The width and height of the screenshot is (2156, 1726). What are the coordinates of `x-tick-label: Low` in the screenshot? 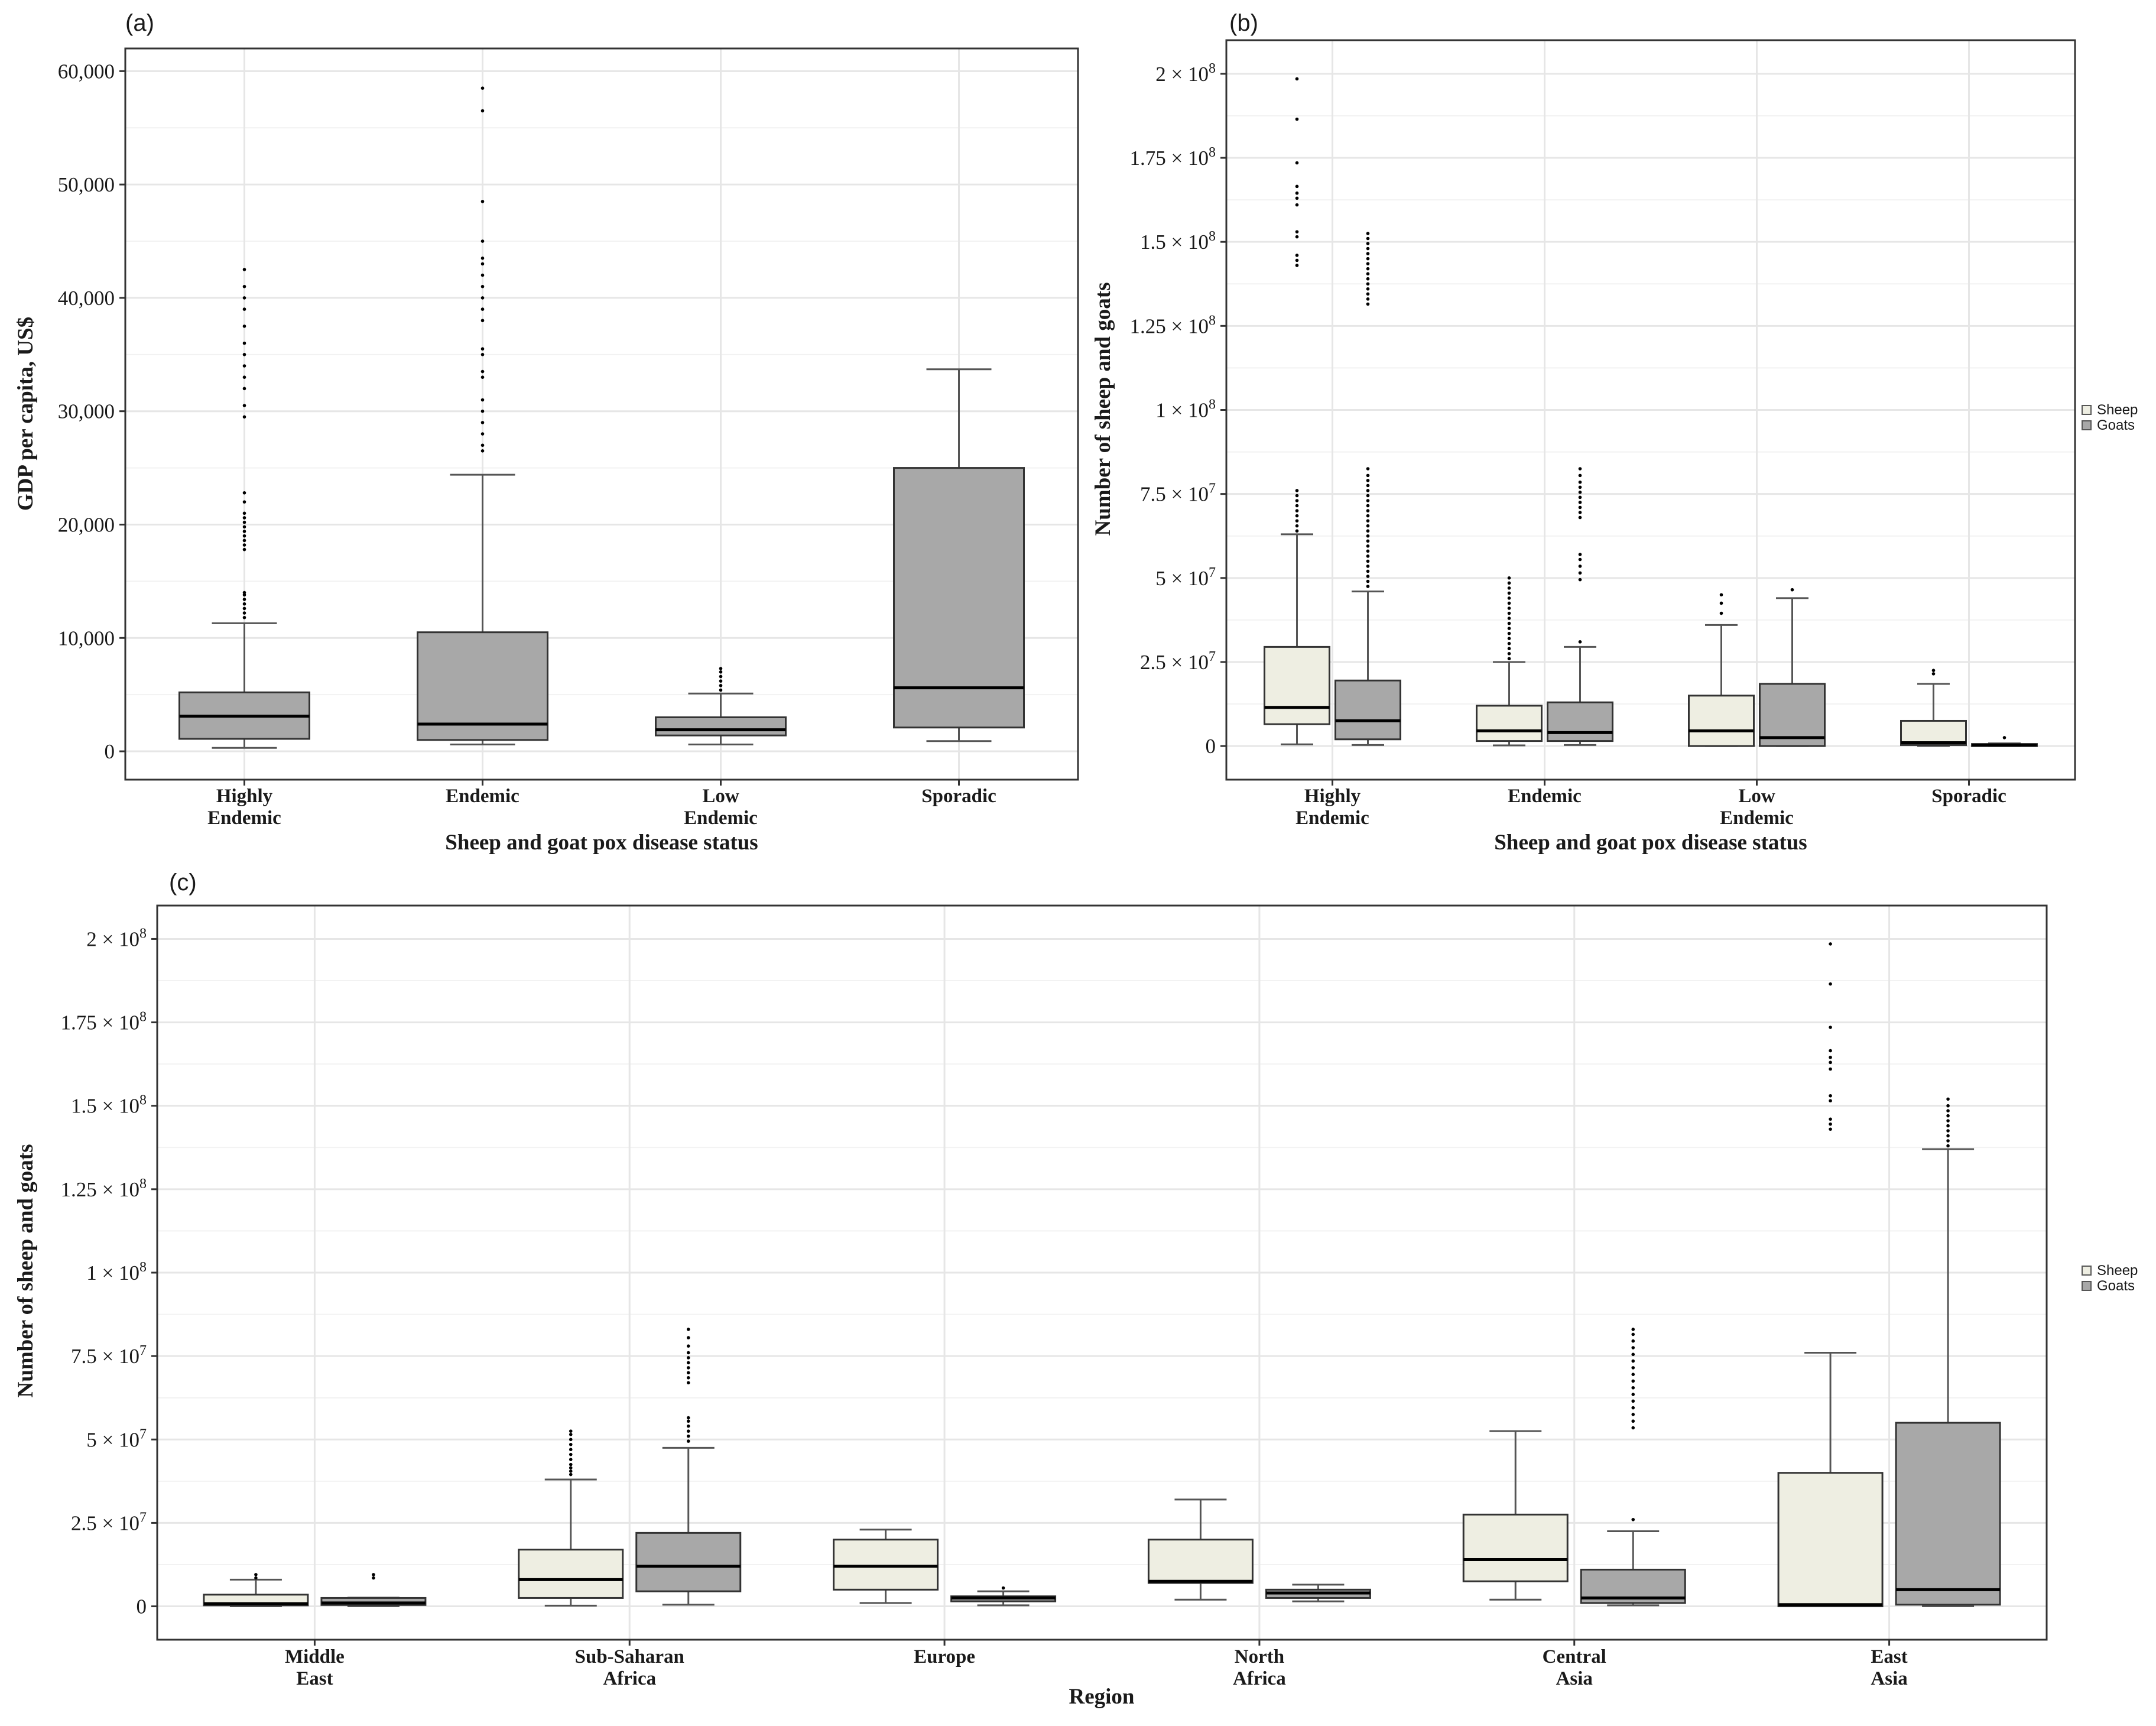 It's located at (1756, 796).